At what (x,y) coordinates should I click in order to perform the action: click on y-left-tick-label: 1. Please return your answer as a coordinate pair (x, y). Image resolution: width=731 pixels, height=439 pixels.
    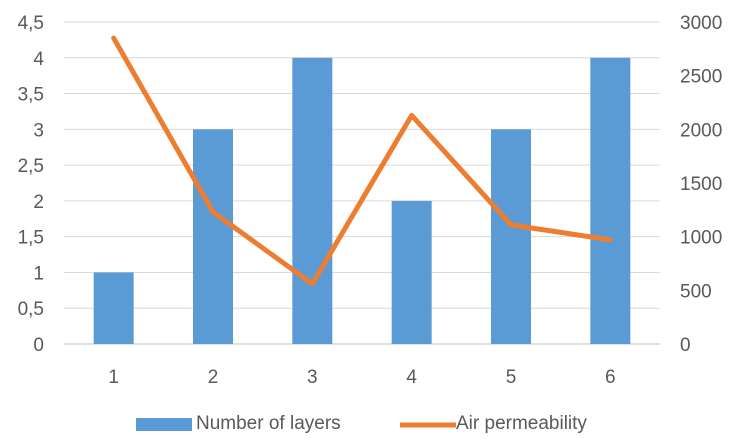
    Looking at the image, I should click on (38, 273).